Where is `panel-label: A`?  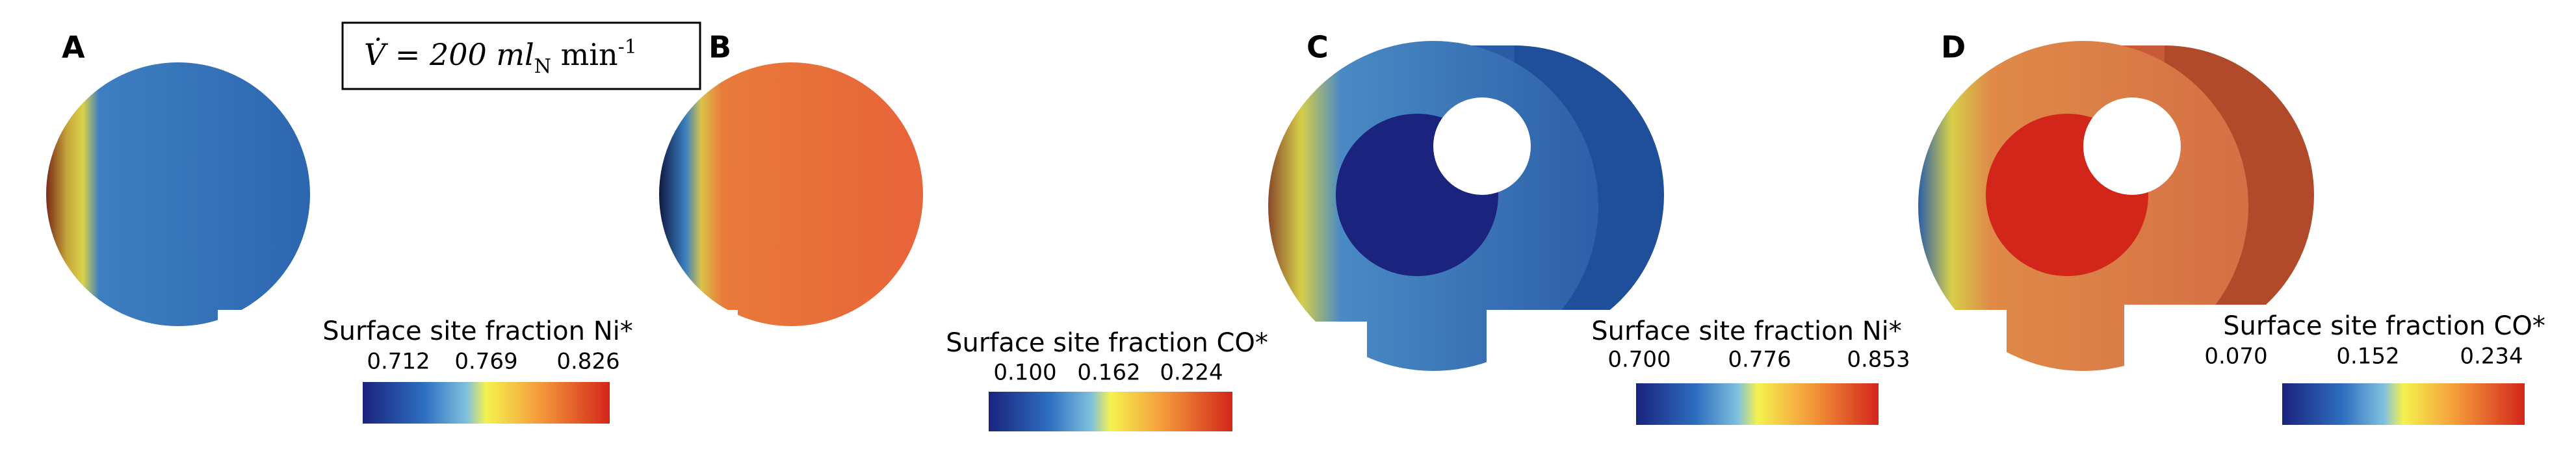
panel-label: A is located at coordinates (73, 48).